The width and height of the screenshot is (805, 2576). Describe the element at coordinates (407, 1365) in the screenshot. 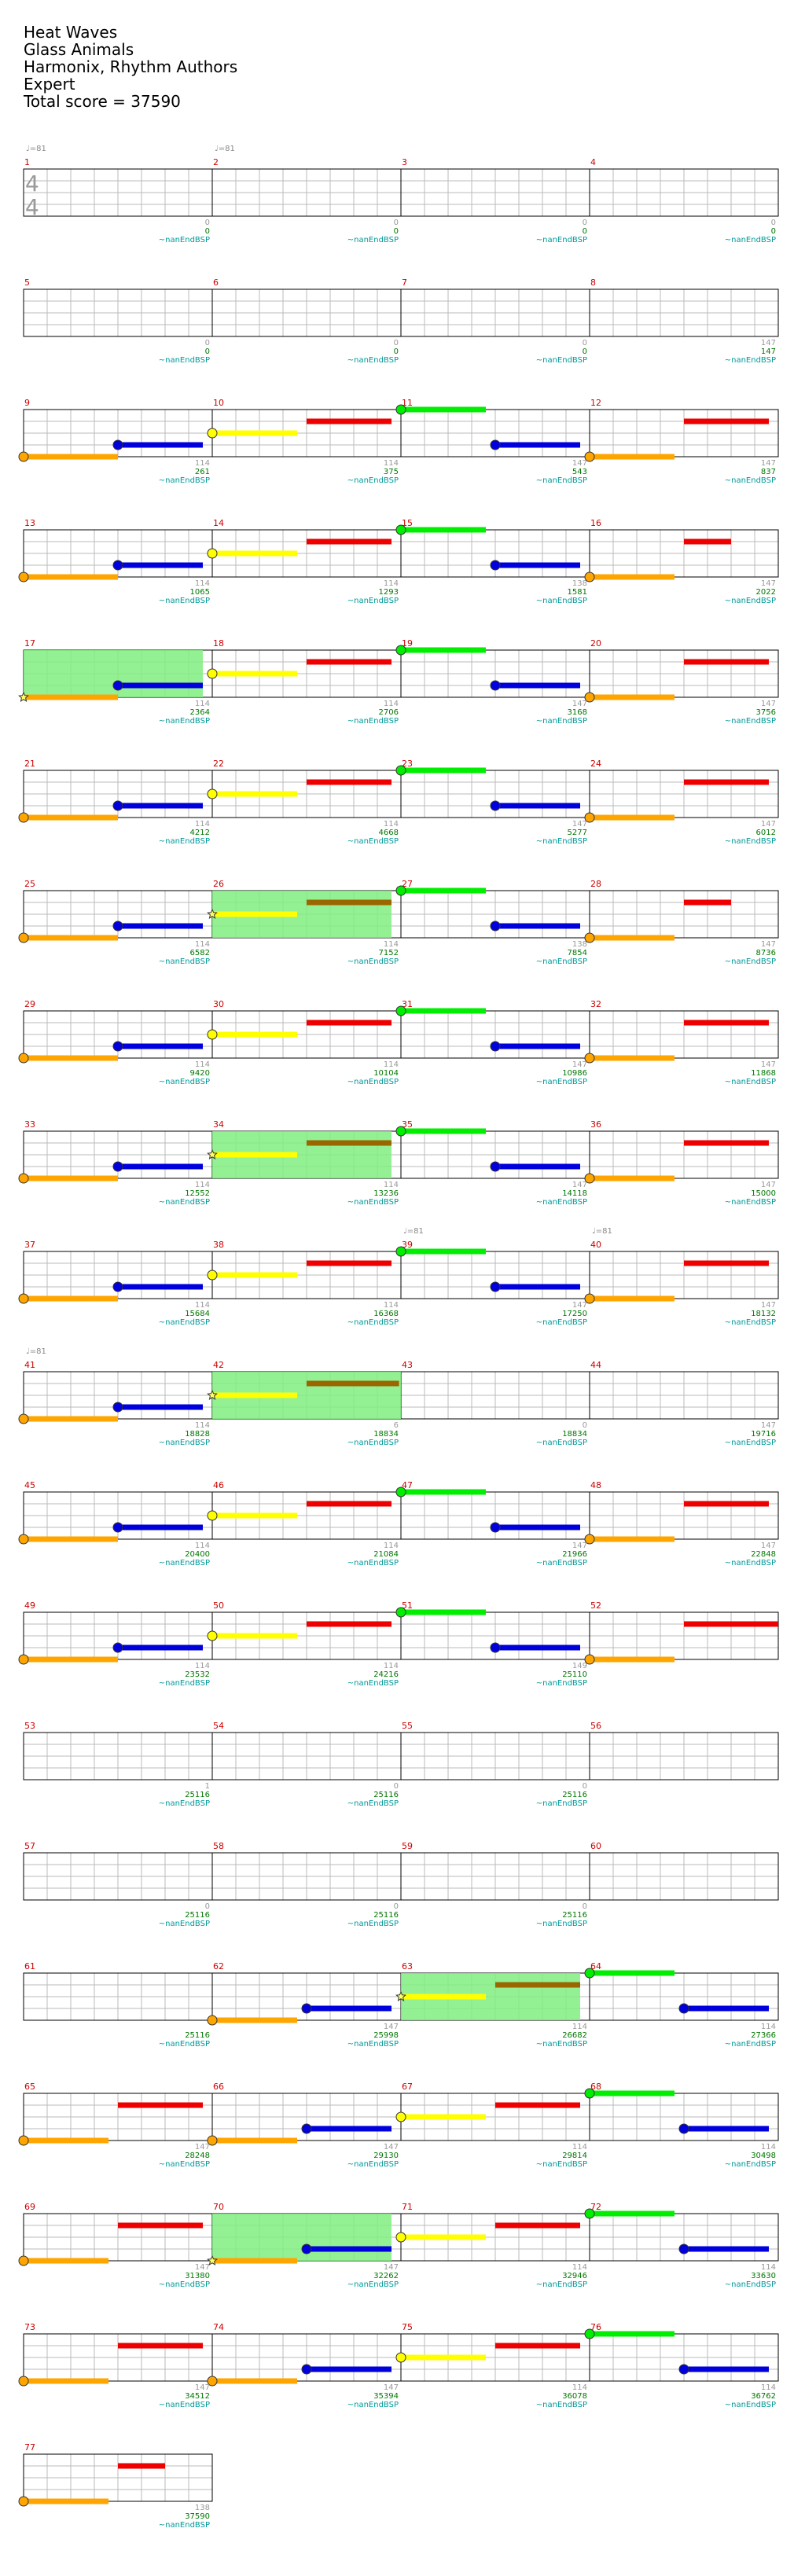

I see `measure-number: 43` at that location.